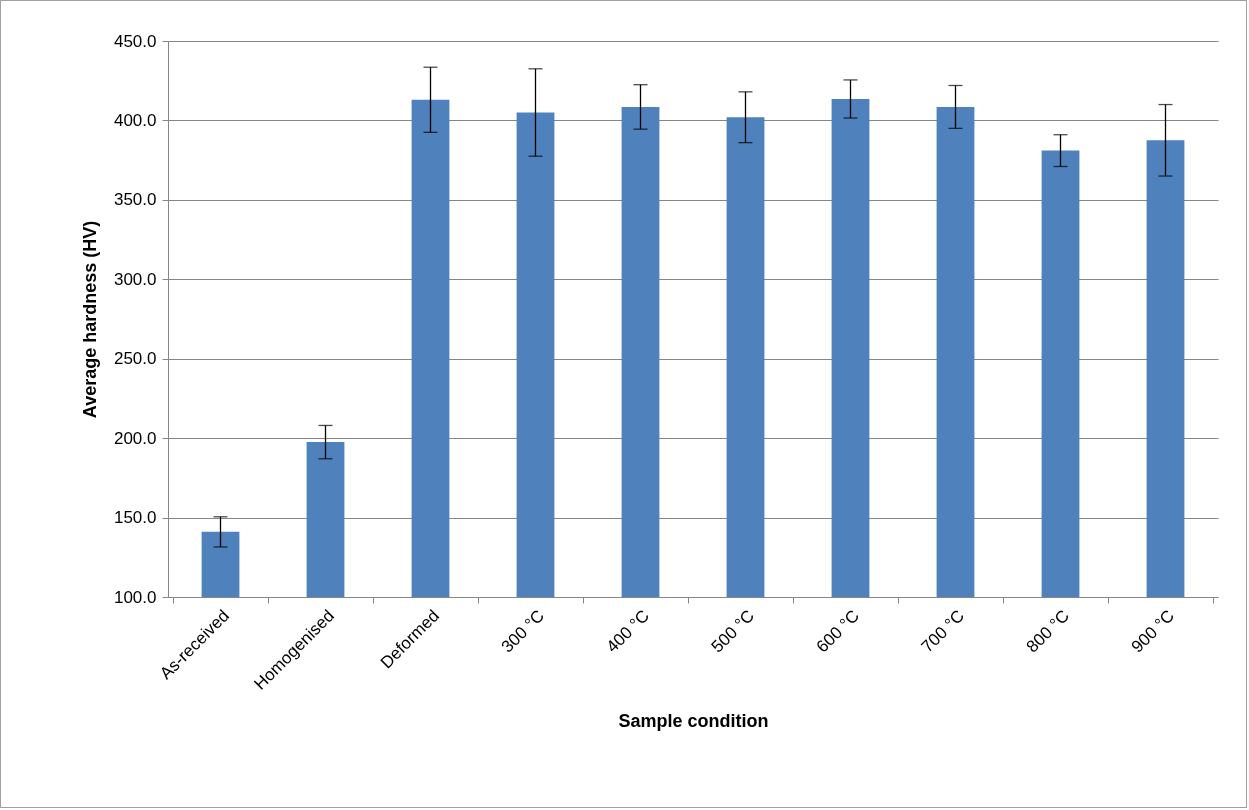  Describe the element at coordinates (733, 631) in the screenshot. I see `x-tick-label: 500 °C` at that location.